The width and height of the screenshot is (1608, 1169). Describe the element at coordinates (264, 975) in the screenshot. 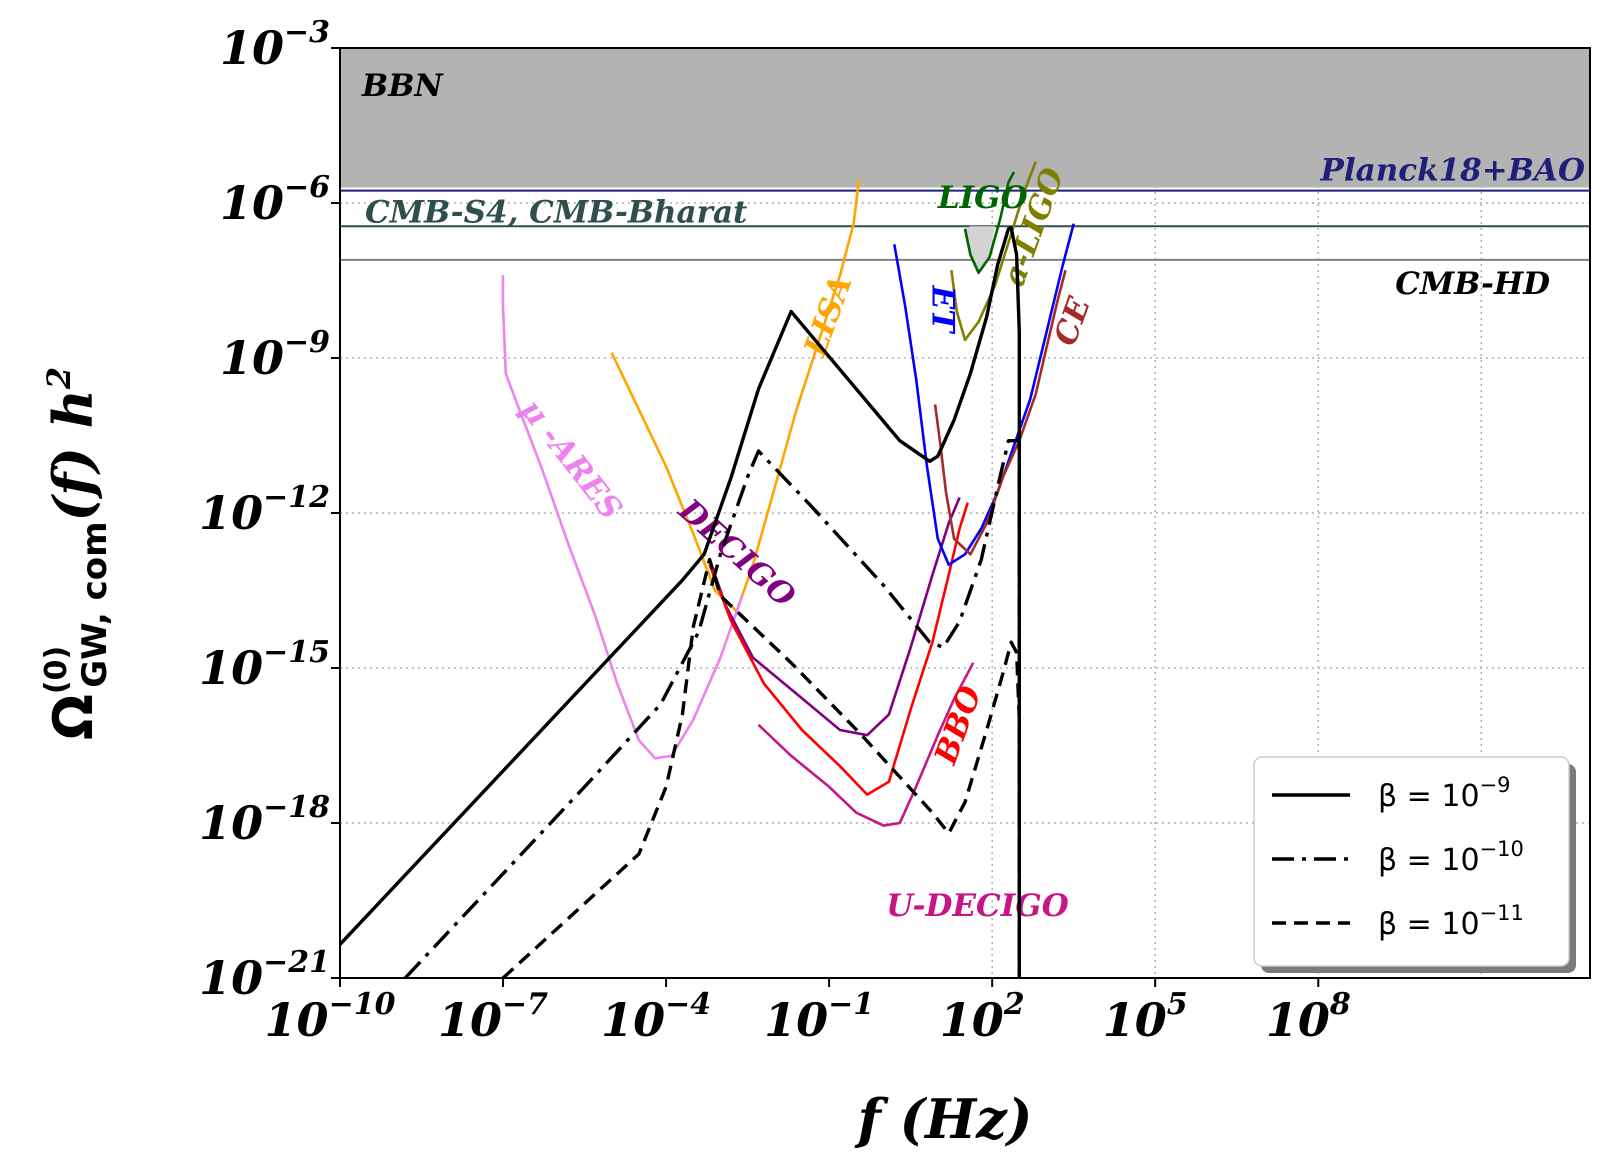

I see `y-tick-label: 10⁻²¹` at that location.